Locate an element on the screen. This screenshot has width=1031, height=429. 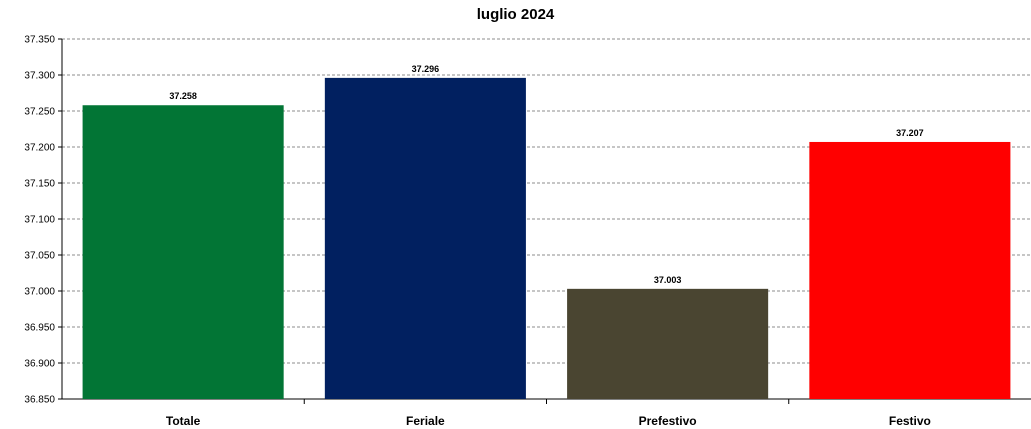
y-tick-label: 37.250 is located at coordinates (39, 112).